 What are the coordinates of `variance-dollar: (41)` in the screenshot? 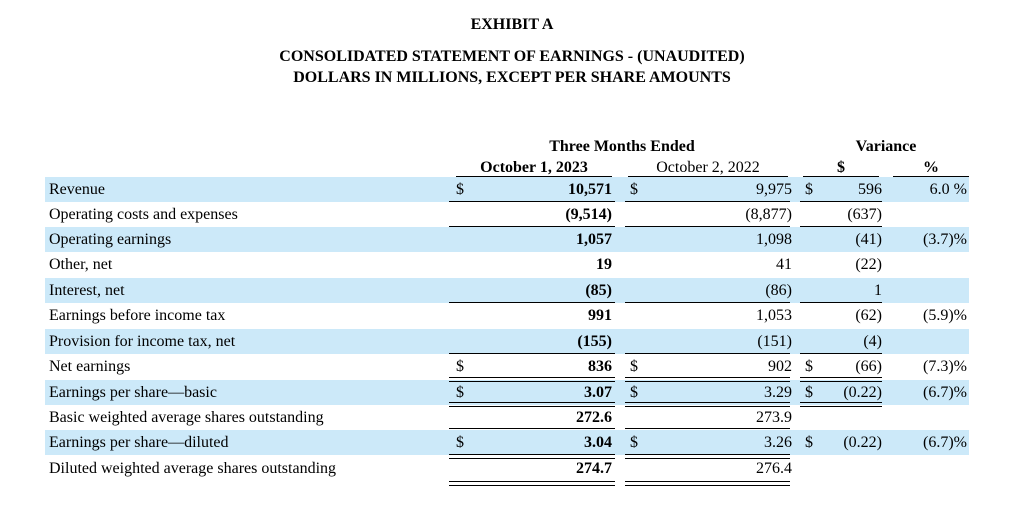 It's located at (868, 239).